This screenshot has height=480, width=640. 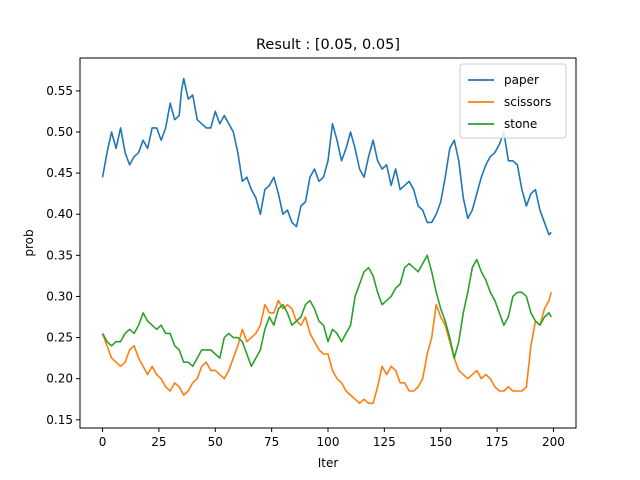 I want to click on y-tick-label: 0.40, so click(x=59, y=214).